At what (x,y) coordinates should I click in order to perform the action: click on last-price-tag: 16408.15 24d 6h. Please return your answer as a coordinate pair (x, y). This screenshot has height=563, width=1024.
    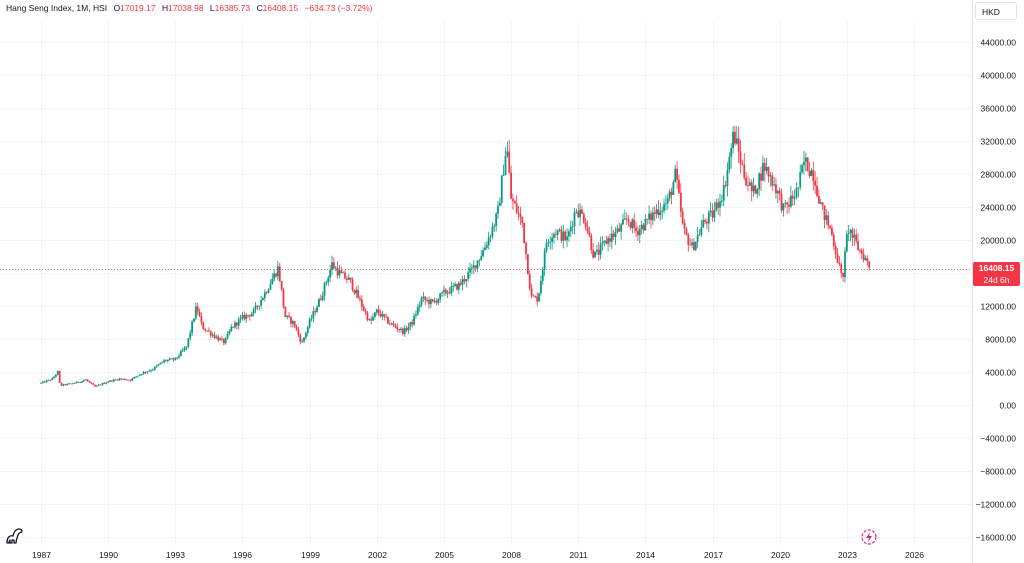
    Looking at the image, I should click on (996, 274).